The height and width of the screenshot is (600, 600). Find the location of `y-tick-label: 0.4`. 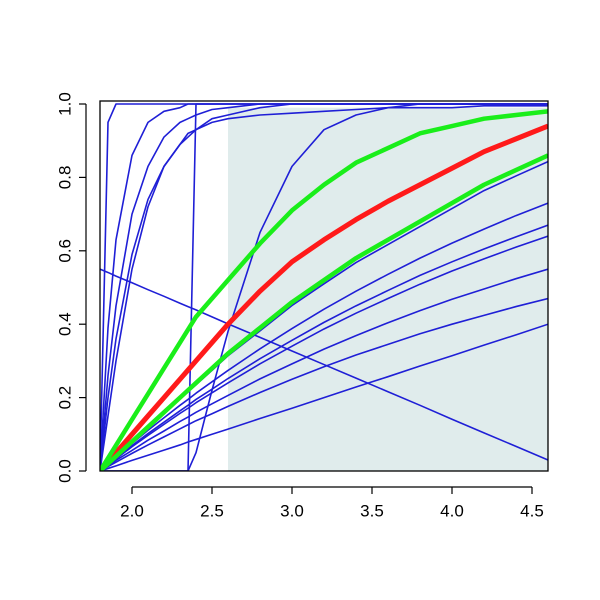

y-tick-label: 0.4 is located at coordinates (64, 324).